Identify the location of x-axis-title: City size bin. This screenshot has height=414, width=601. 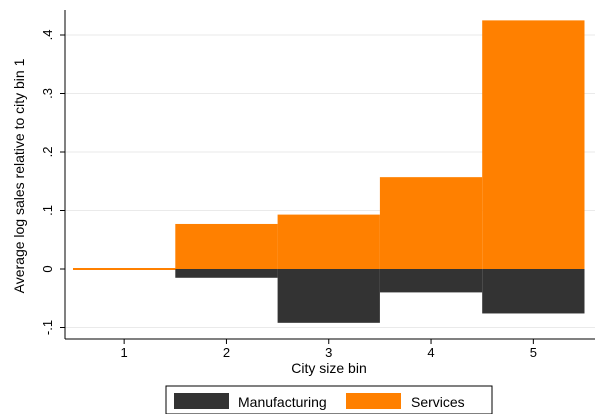
(328, 368).